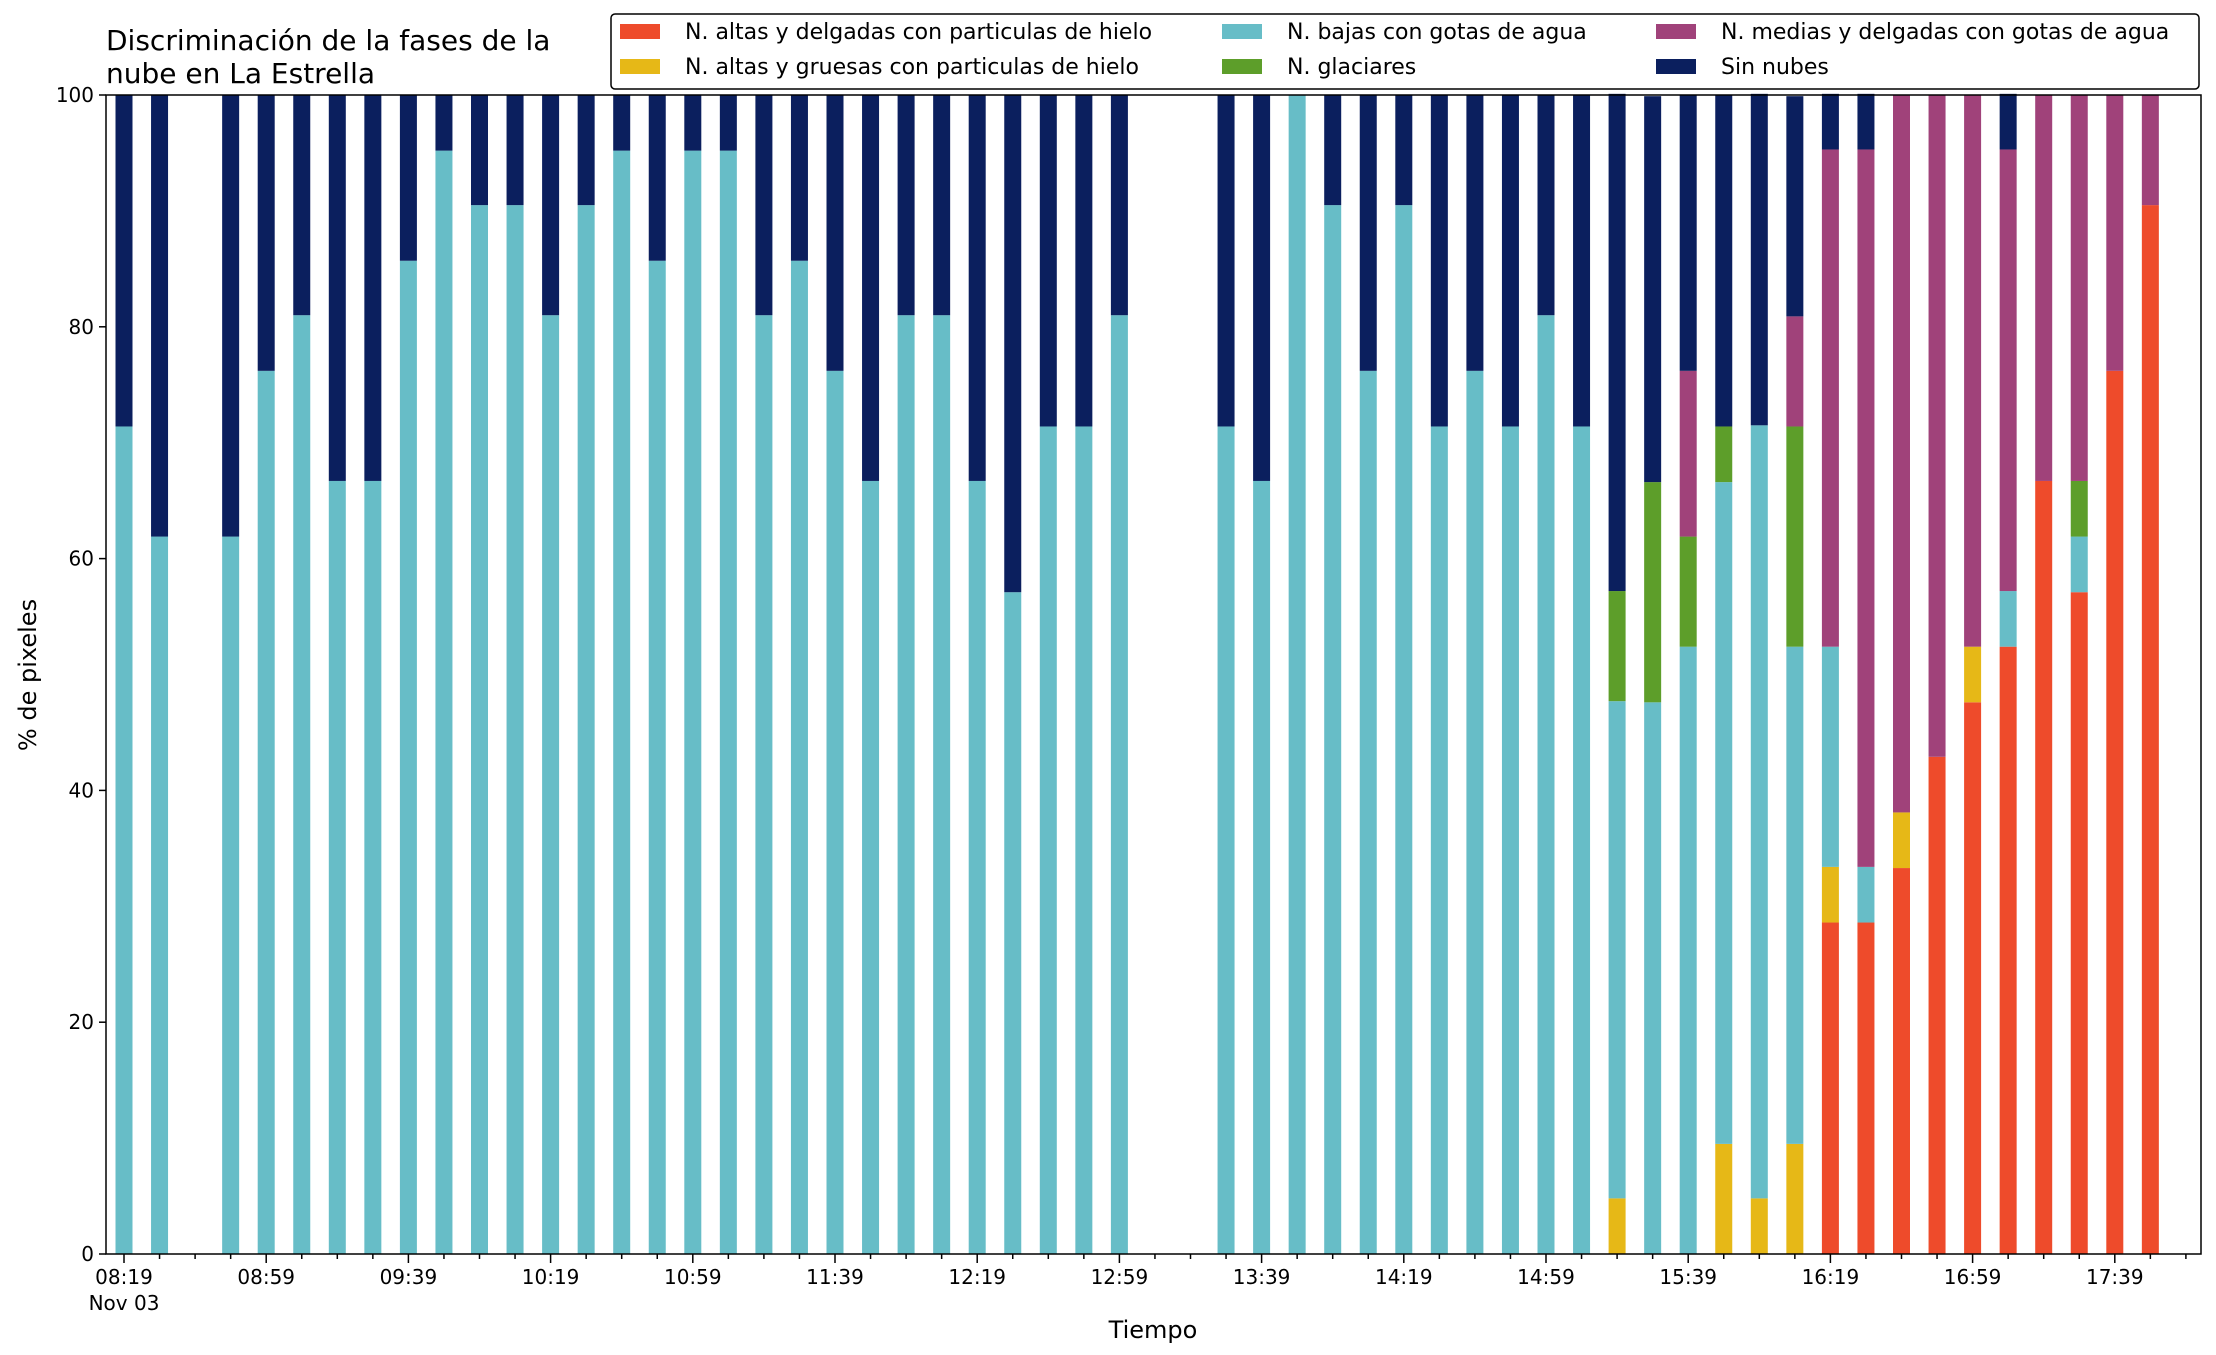 The height and width of the screenshot is (1355, 2216). Describe the element at coordinates (240, 73) in the screenshot. I see `chart-title-line-2: nube en La Estrella` at that location.